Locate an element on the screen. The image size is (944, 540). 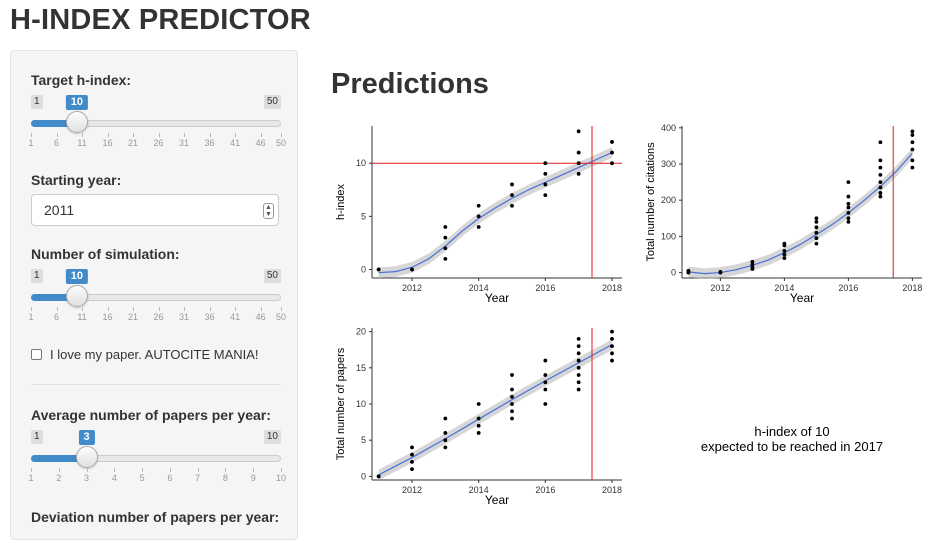
slider-max-label: 10 is located at coordinates (272, 437).